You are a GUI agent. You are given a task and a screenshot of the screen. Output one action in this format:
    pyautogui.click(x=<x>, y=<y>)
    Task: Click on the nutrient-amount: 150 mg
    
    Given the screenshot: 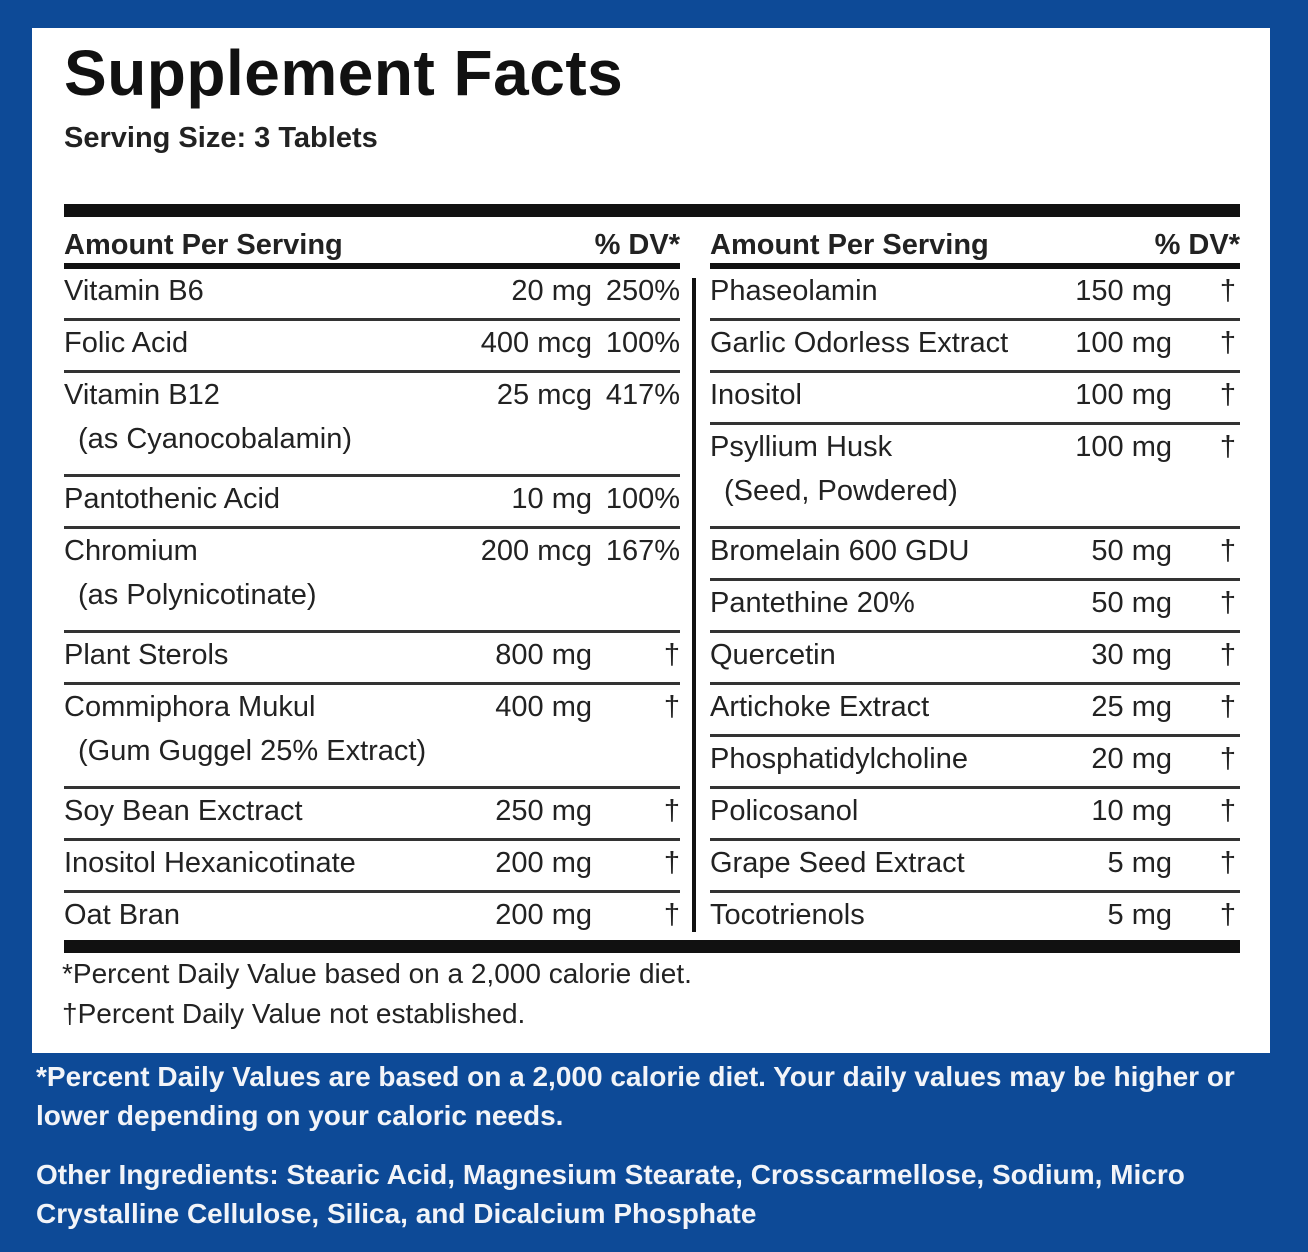 What is the action you would take?
    pyautogui.click(x=1123, y=291)
    